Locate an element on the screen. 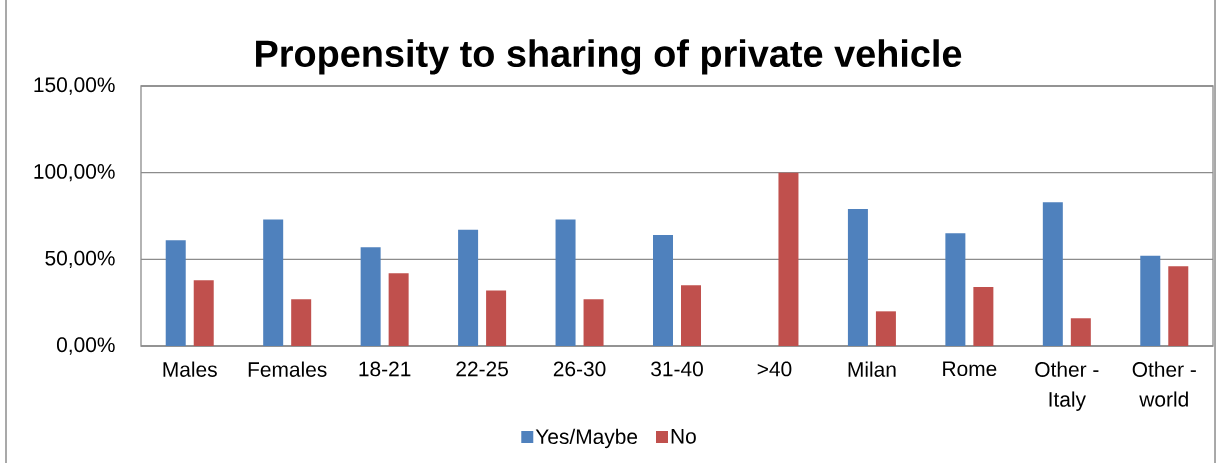 This screenshot has height=463, width=1216. x-tick-label: 18-21 is located at coordinates (385, 369).